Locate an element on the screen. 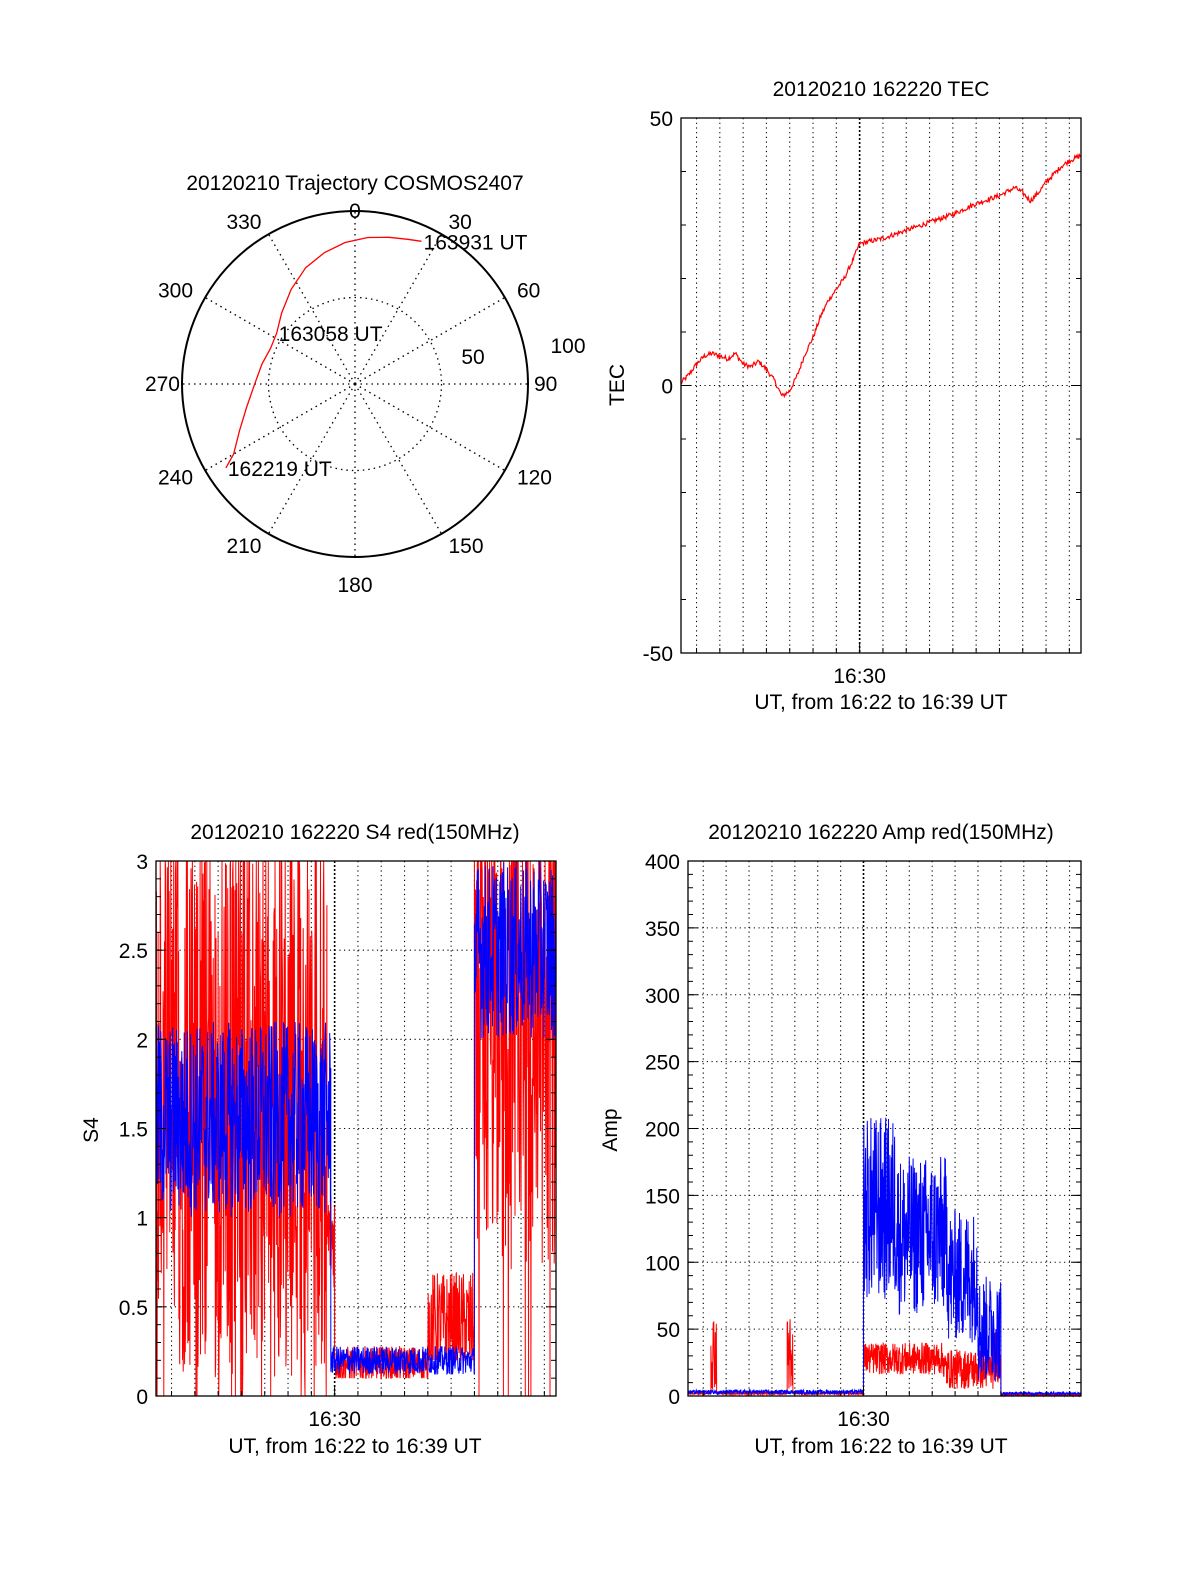  amp-blue-line is located at coordinates (884, 1257).